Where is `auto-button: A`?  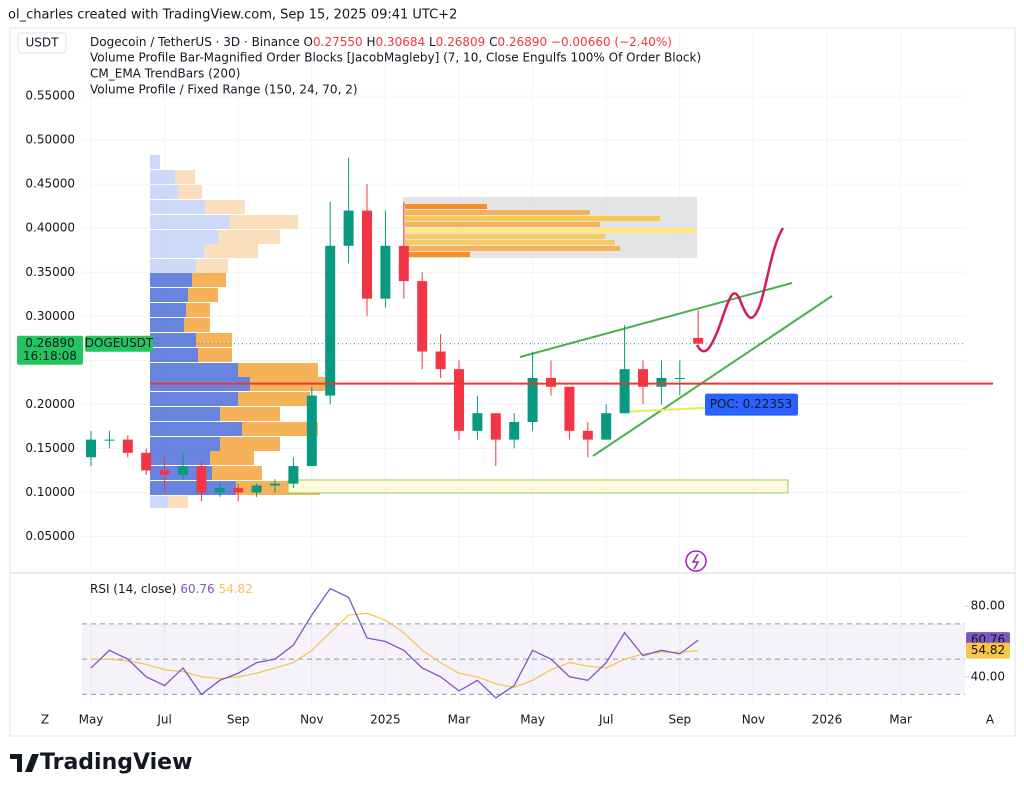
auto-button: A is located at coordinates (990, 720).